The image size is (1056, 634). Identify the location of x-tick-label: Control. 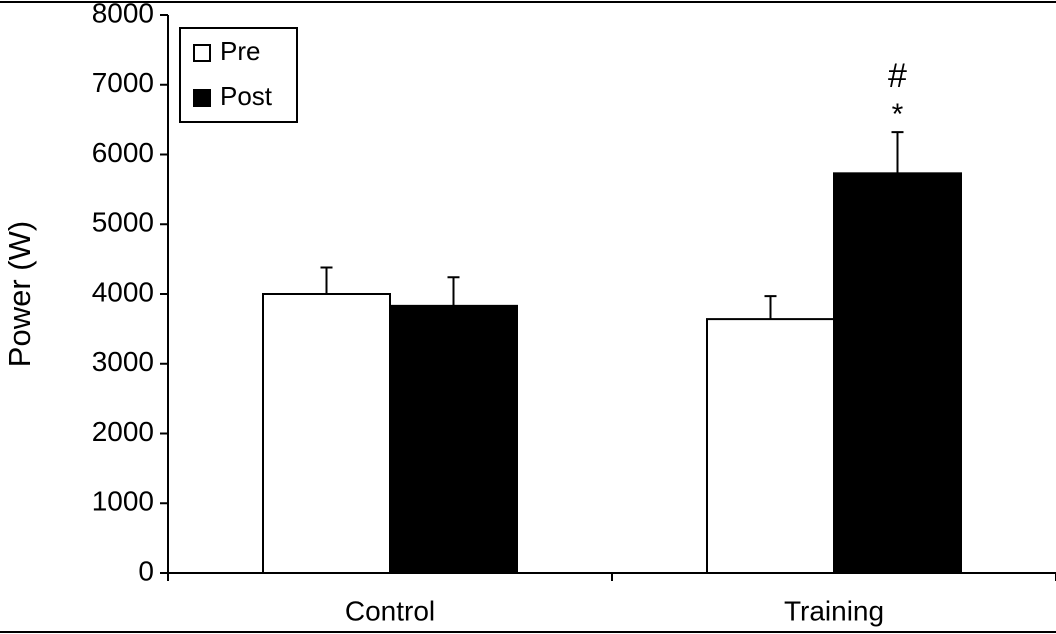
(390, 610).